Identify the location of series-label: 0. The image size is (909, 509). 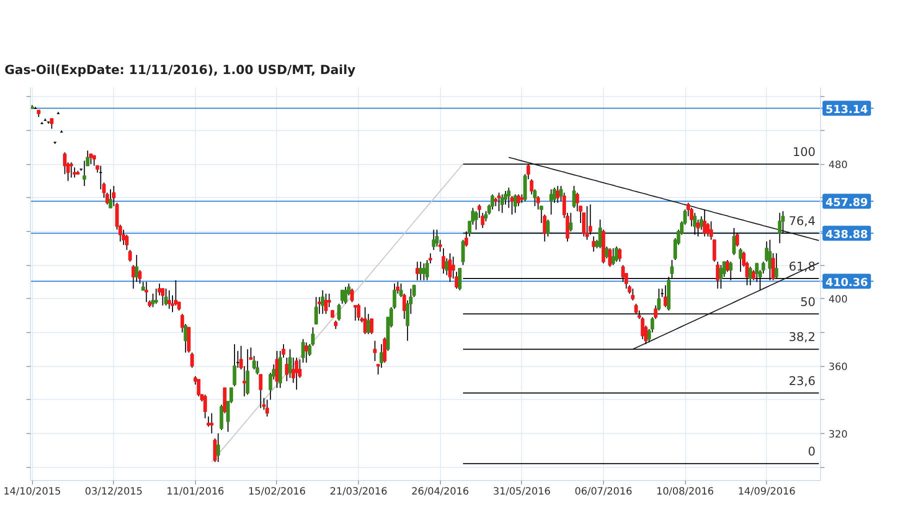
(812, 451).